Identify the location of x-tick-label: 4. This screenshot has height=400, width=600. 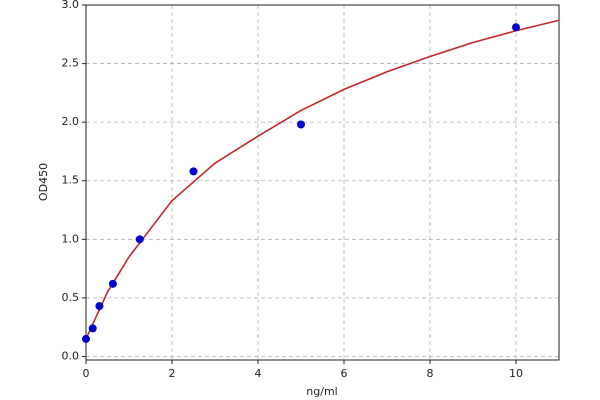
(258, 373).